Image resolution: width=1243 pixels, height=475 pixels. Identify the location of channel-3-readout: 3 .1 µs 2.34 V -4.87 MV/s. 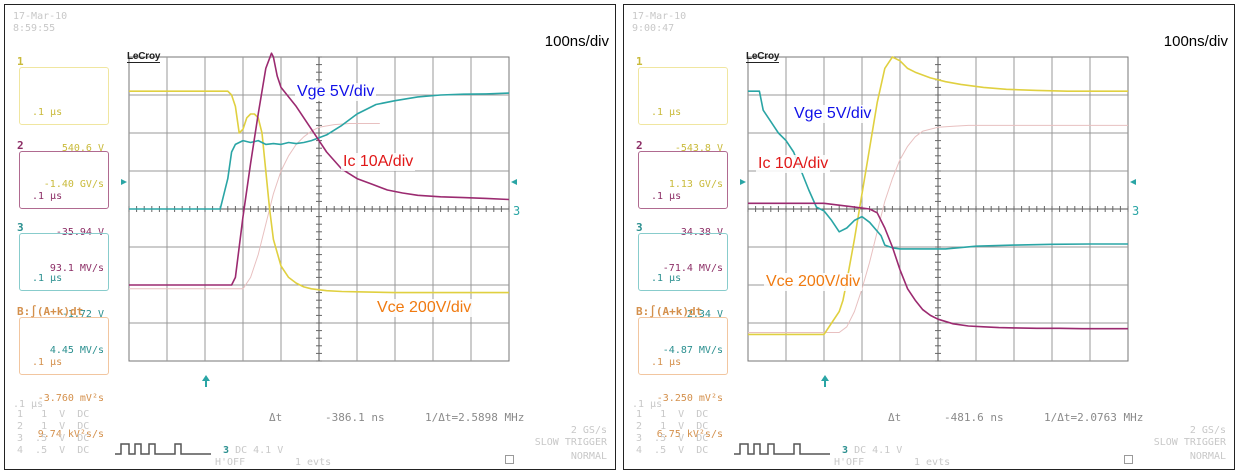
(682, 289).